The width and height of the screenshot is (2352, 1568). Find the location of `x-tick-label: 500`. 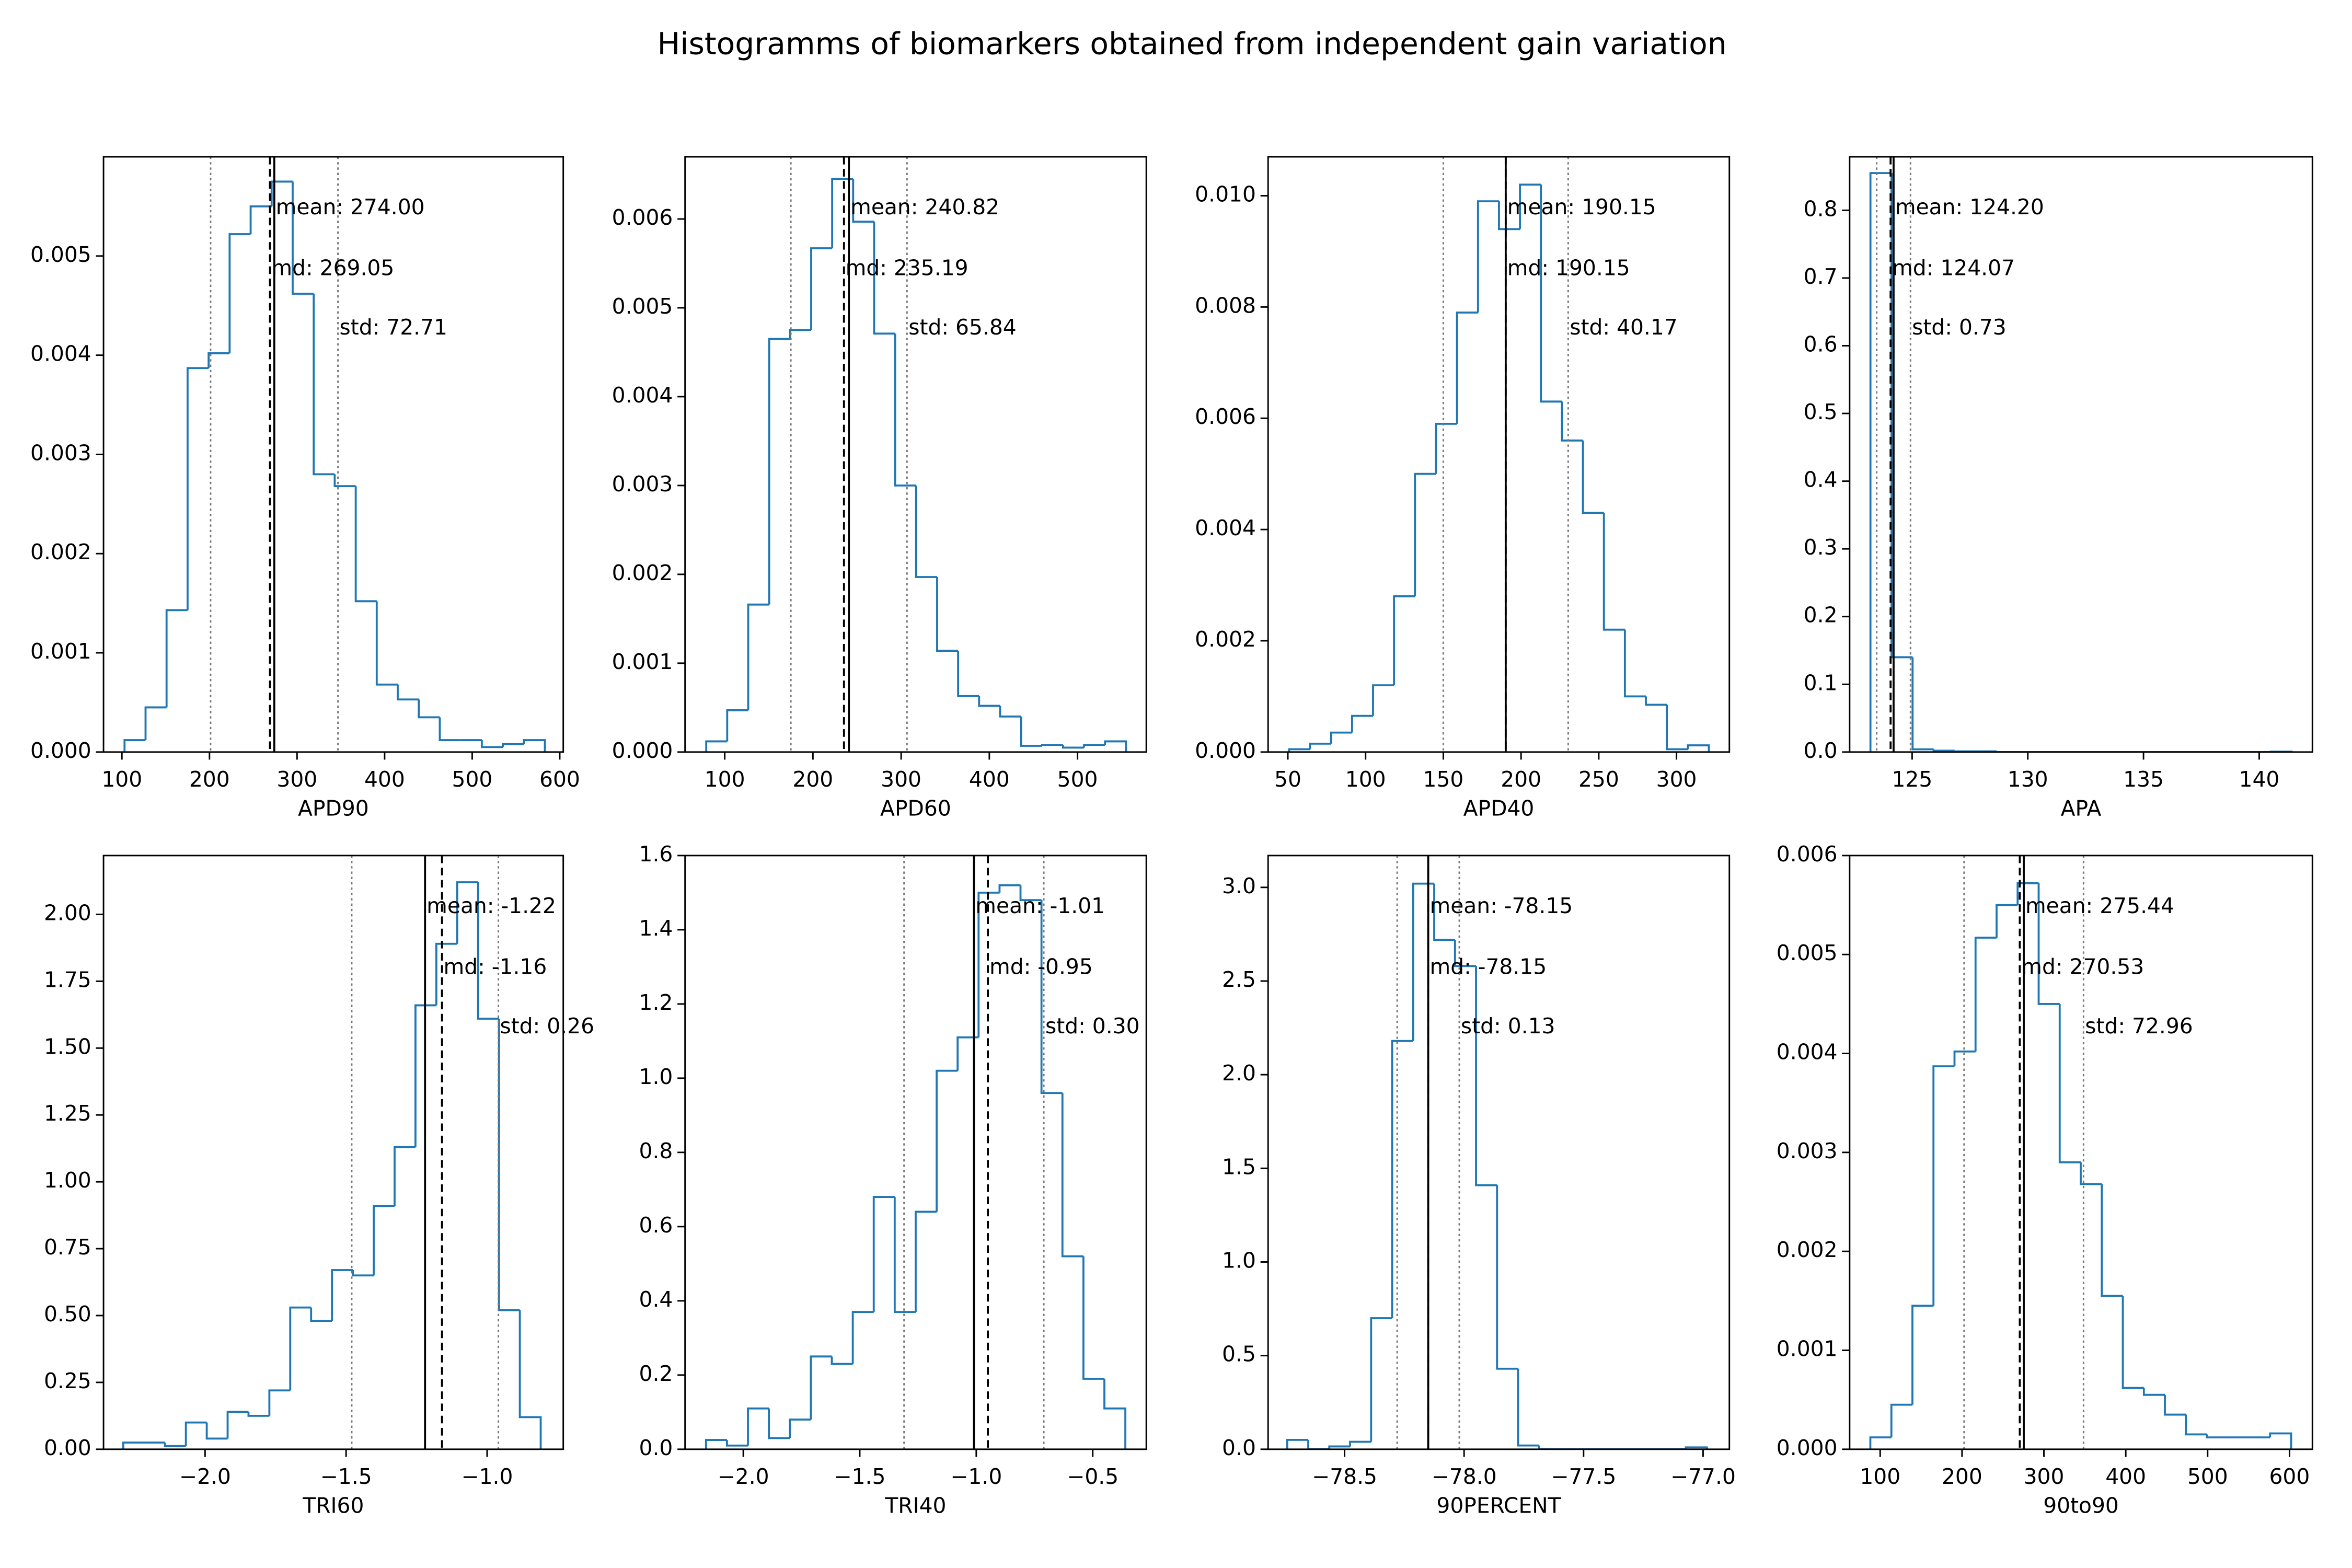

x-tick-label: 500 is located at coordinates (472, 779).